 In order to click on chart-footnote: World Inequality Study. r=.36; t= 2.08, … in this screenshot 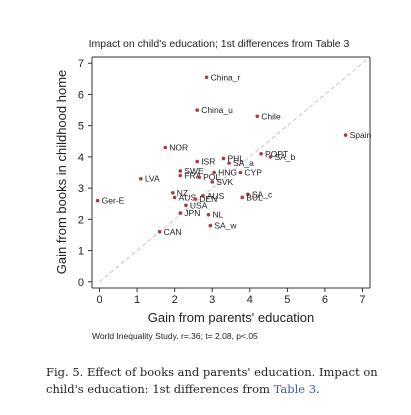, I will do `click(175, 336)`.